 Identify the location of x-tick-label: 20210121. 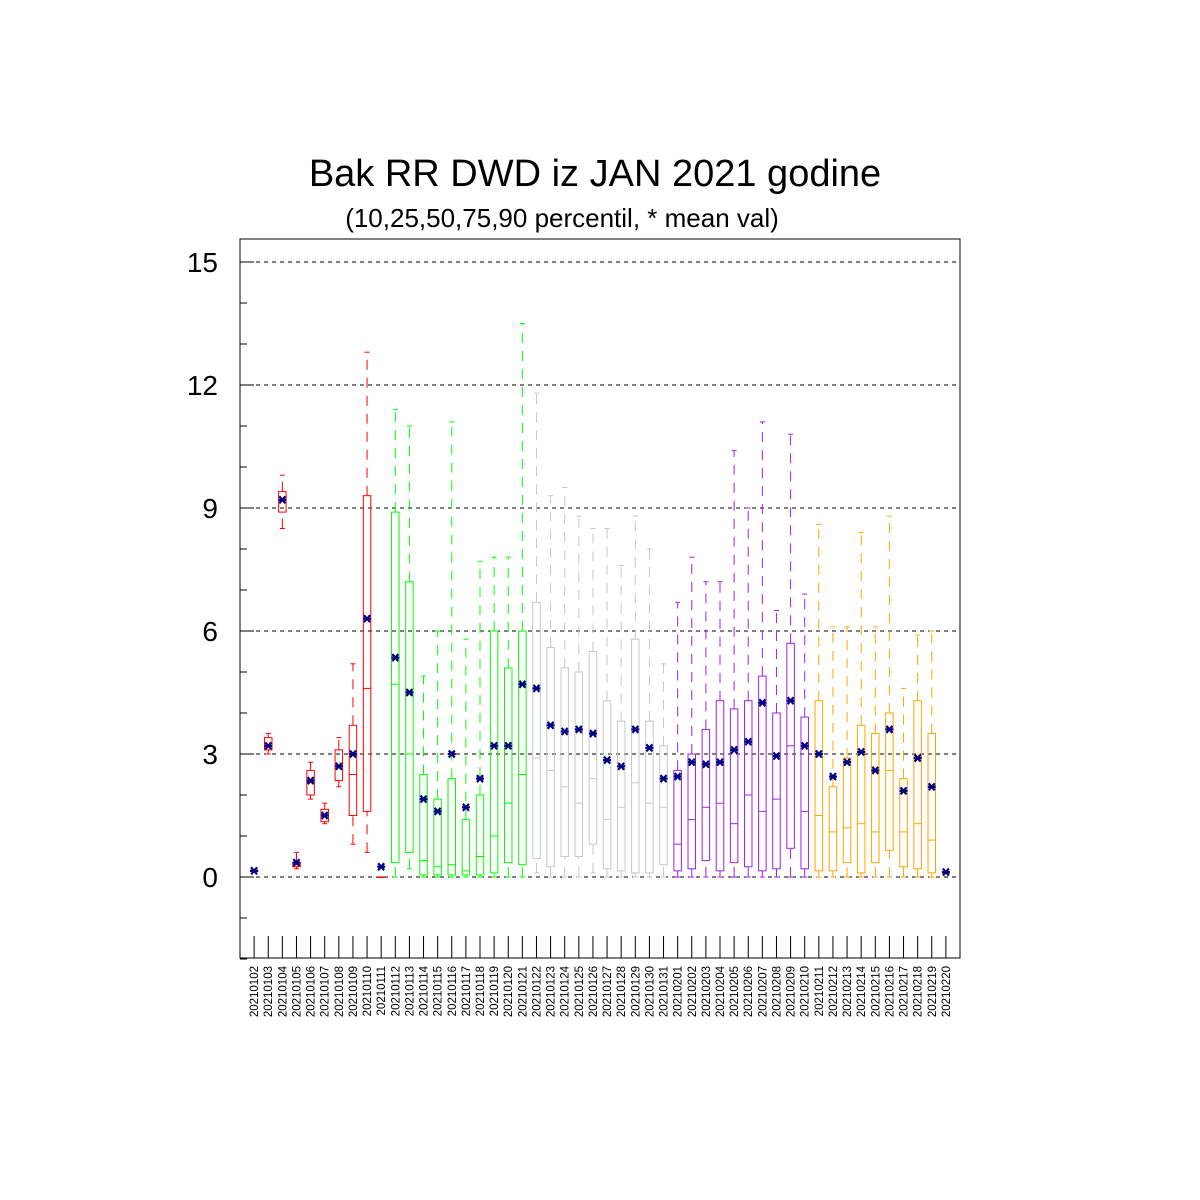
(523, 991).